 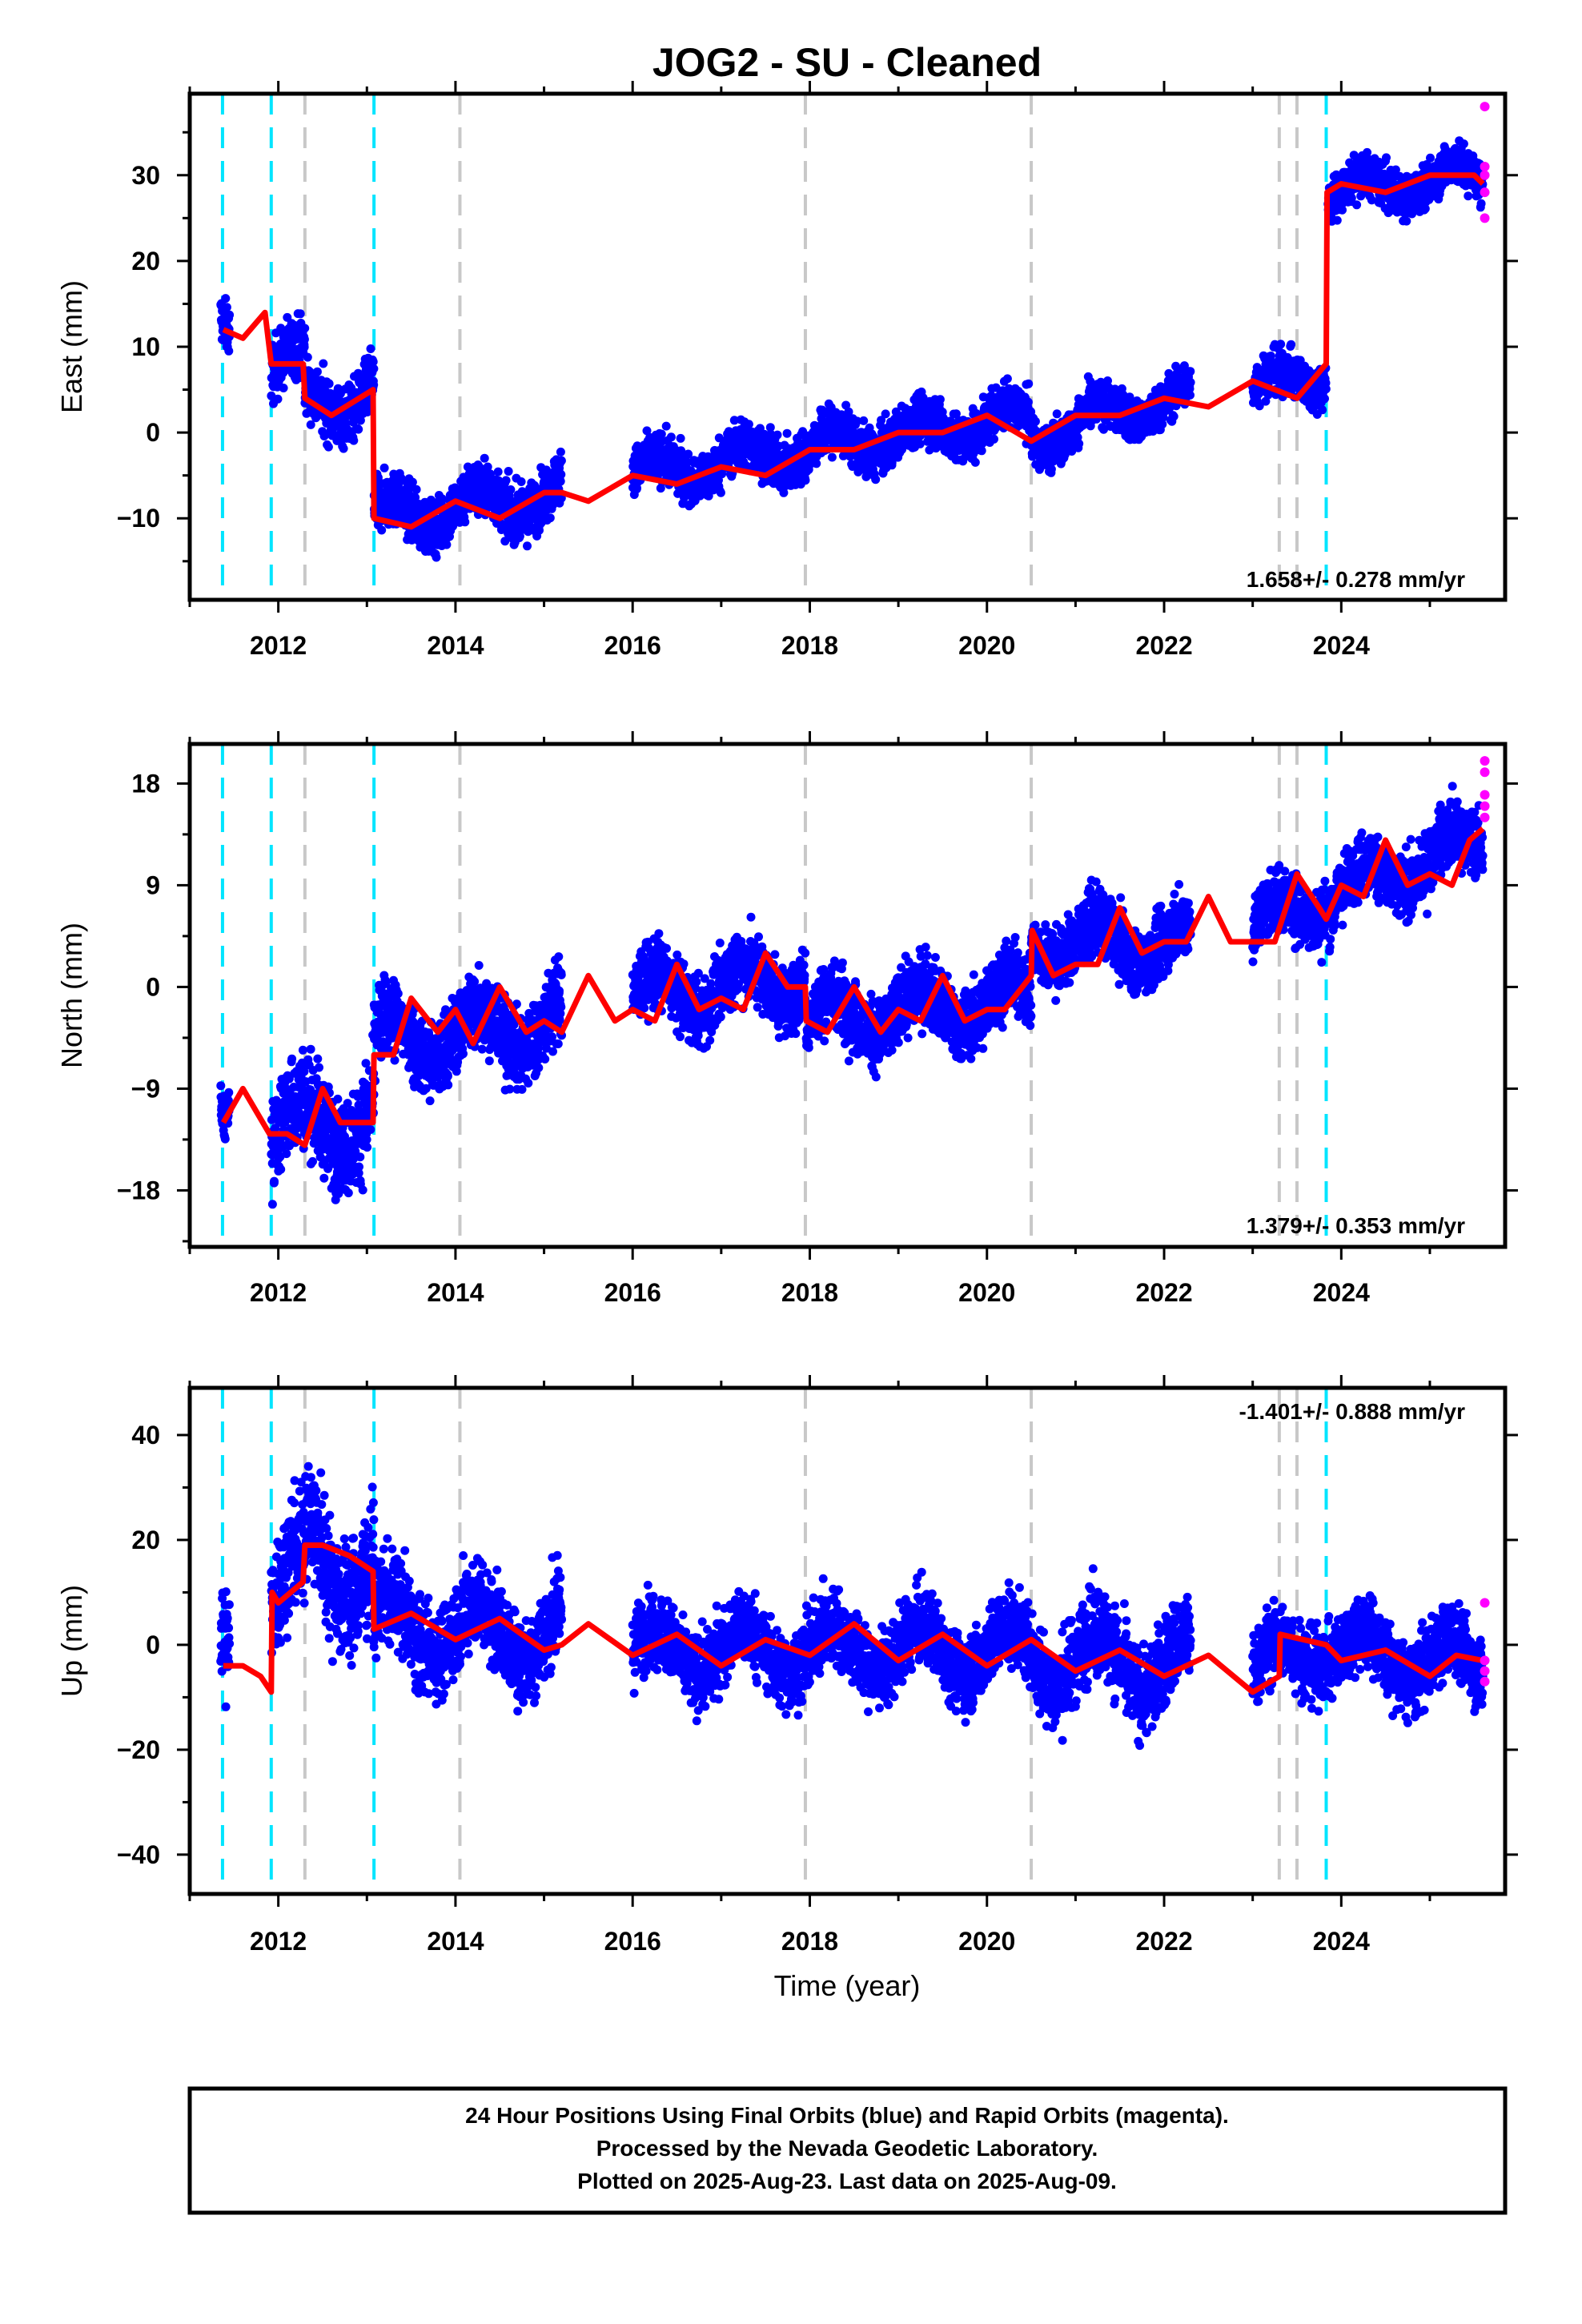 I want to click on chart-title: JOG2 - SU - Cleaned, so click(x=847, y=62).